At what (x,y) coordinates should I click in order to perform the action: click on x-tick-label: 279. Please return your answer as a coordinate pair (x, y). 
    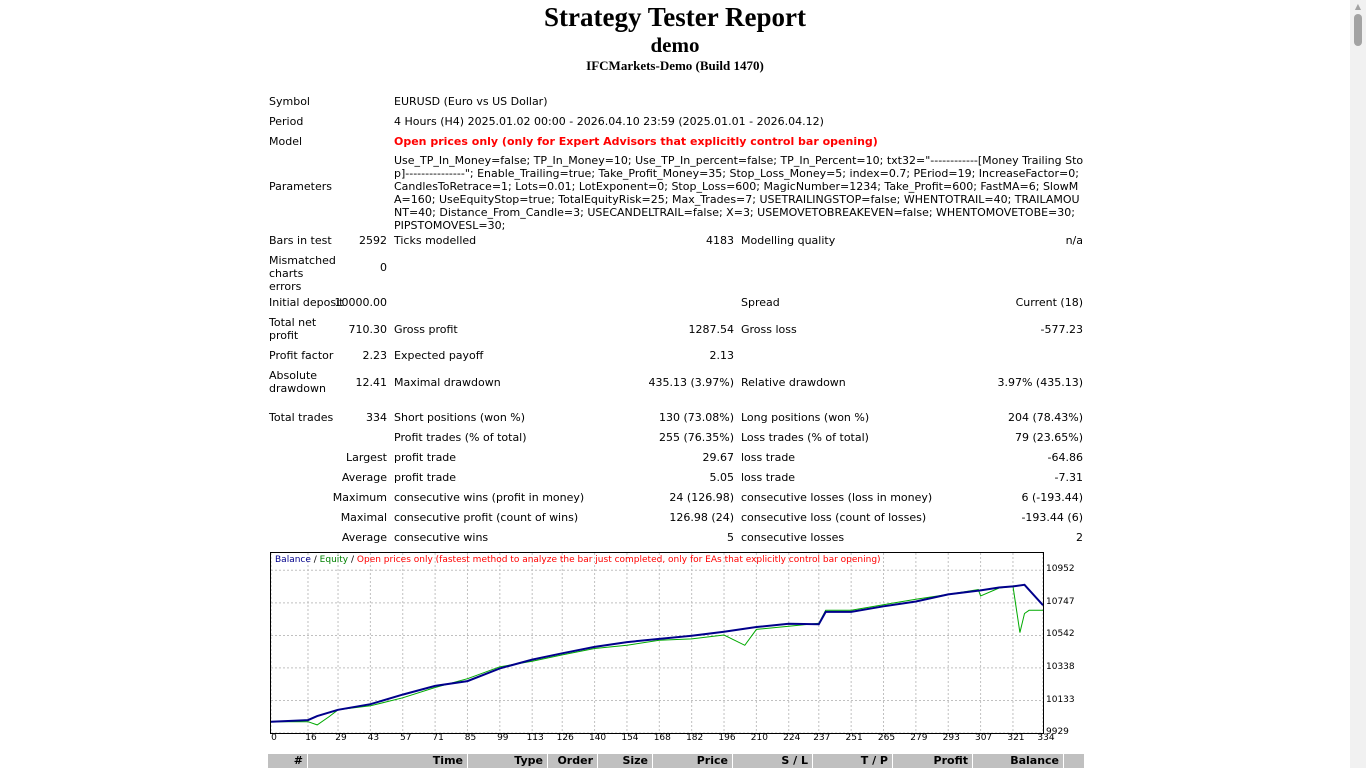
    Looking at the image, I should click on (919, 738).